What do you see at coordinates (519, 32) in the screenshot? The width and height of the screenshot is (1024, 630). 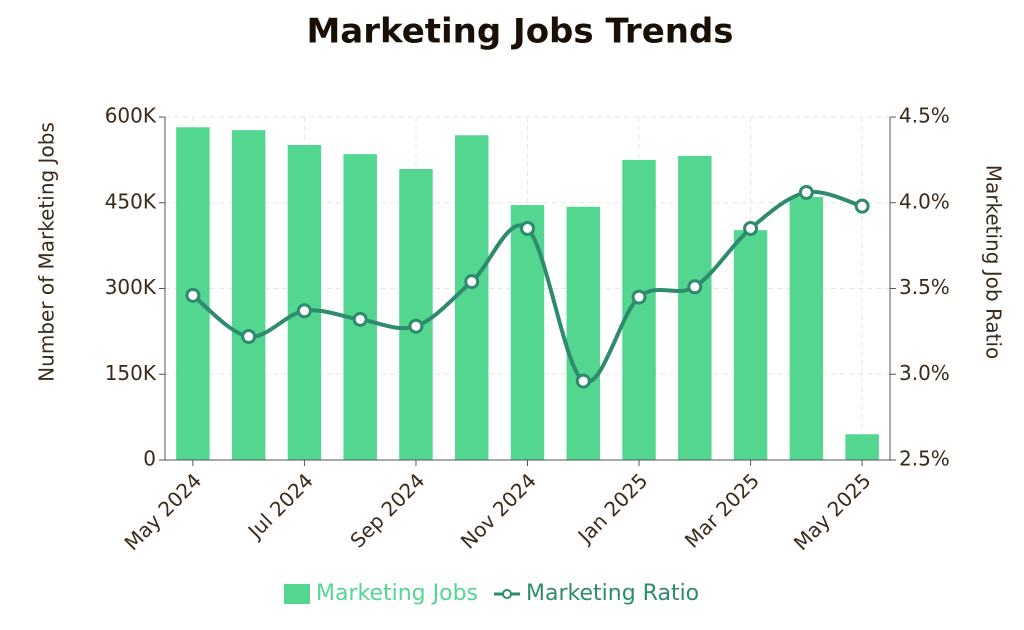 I see `chart-title: Marketing Jobs Trends` at bounding box center [519, 32].